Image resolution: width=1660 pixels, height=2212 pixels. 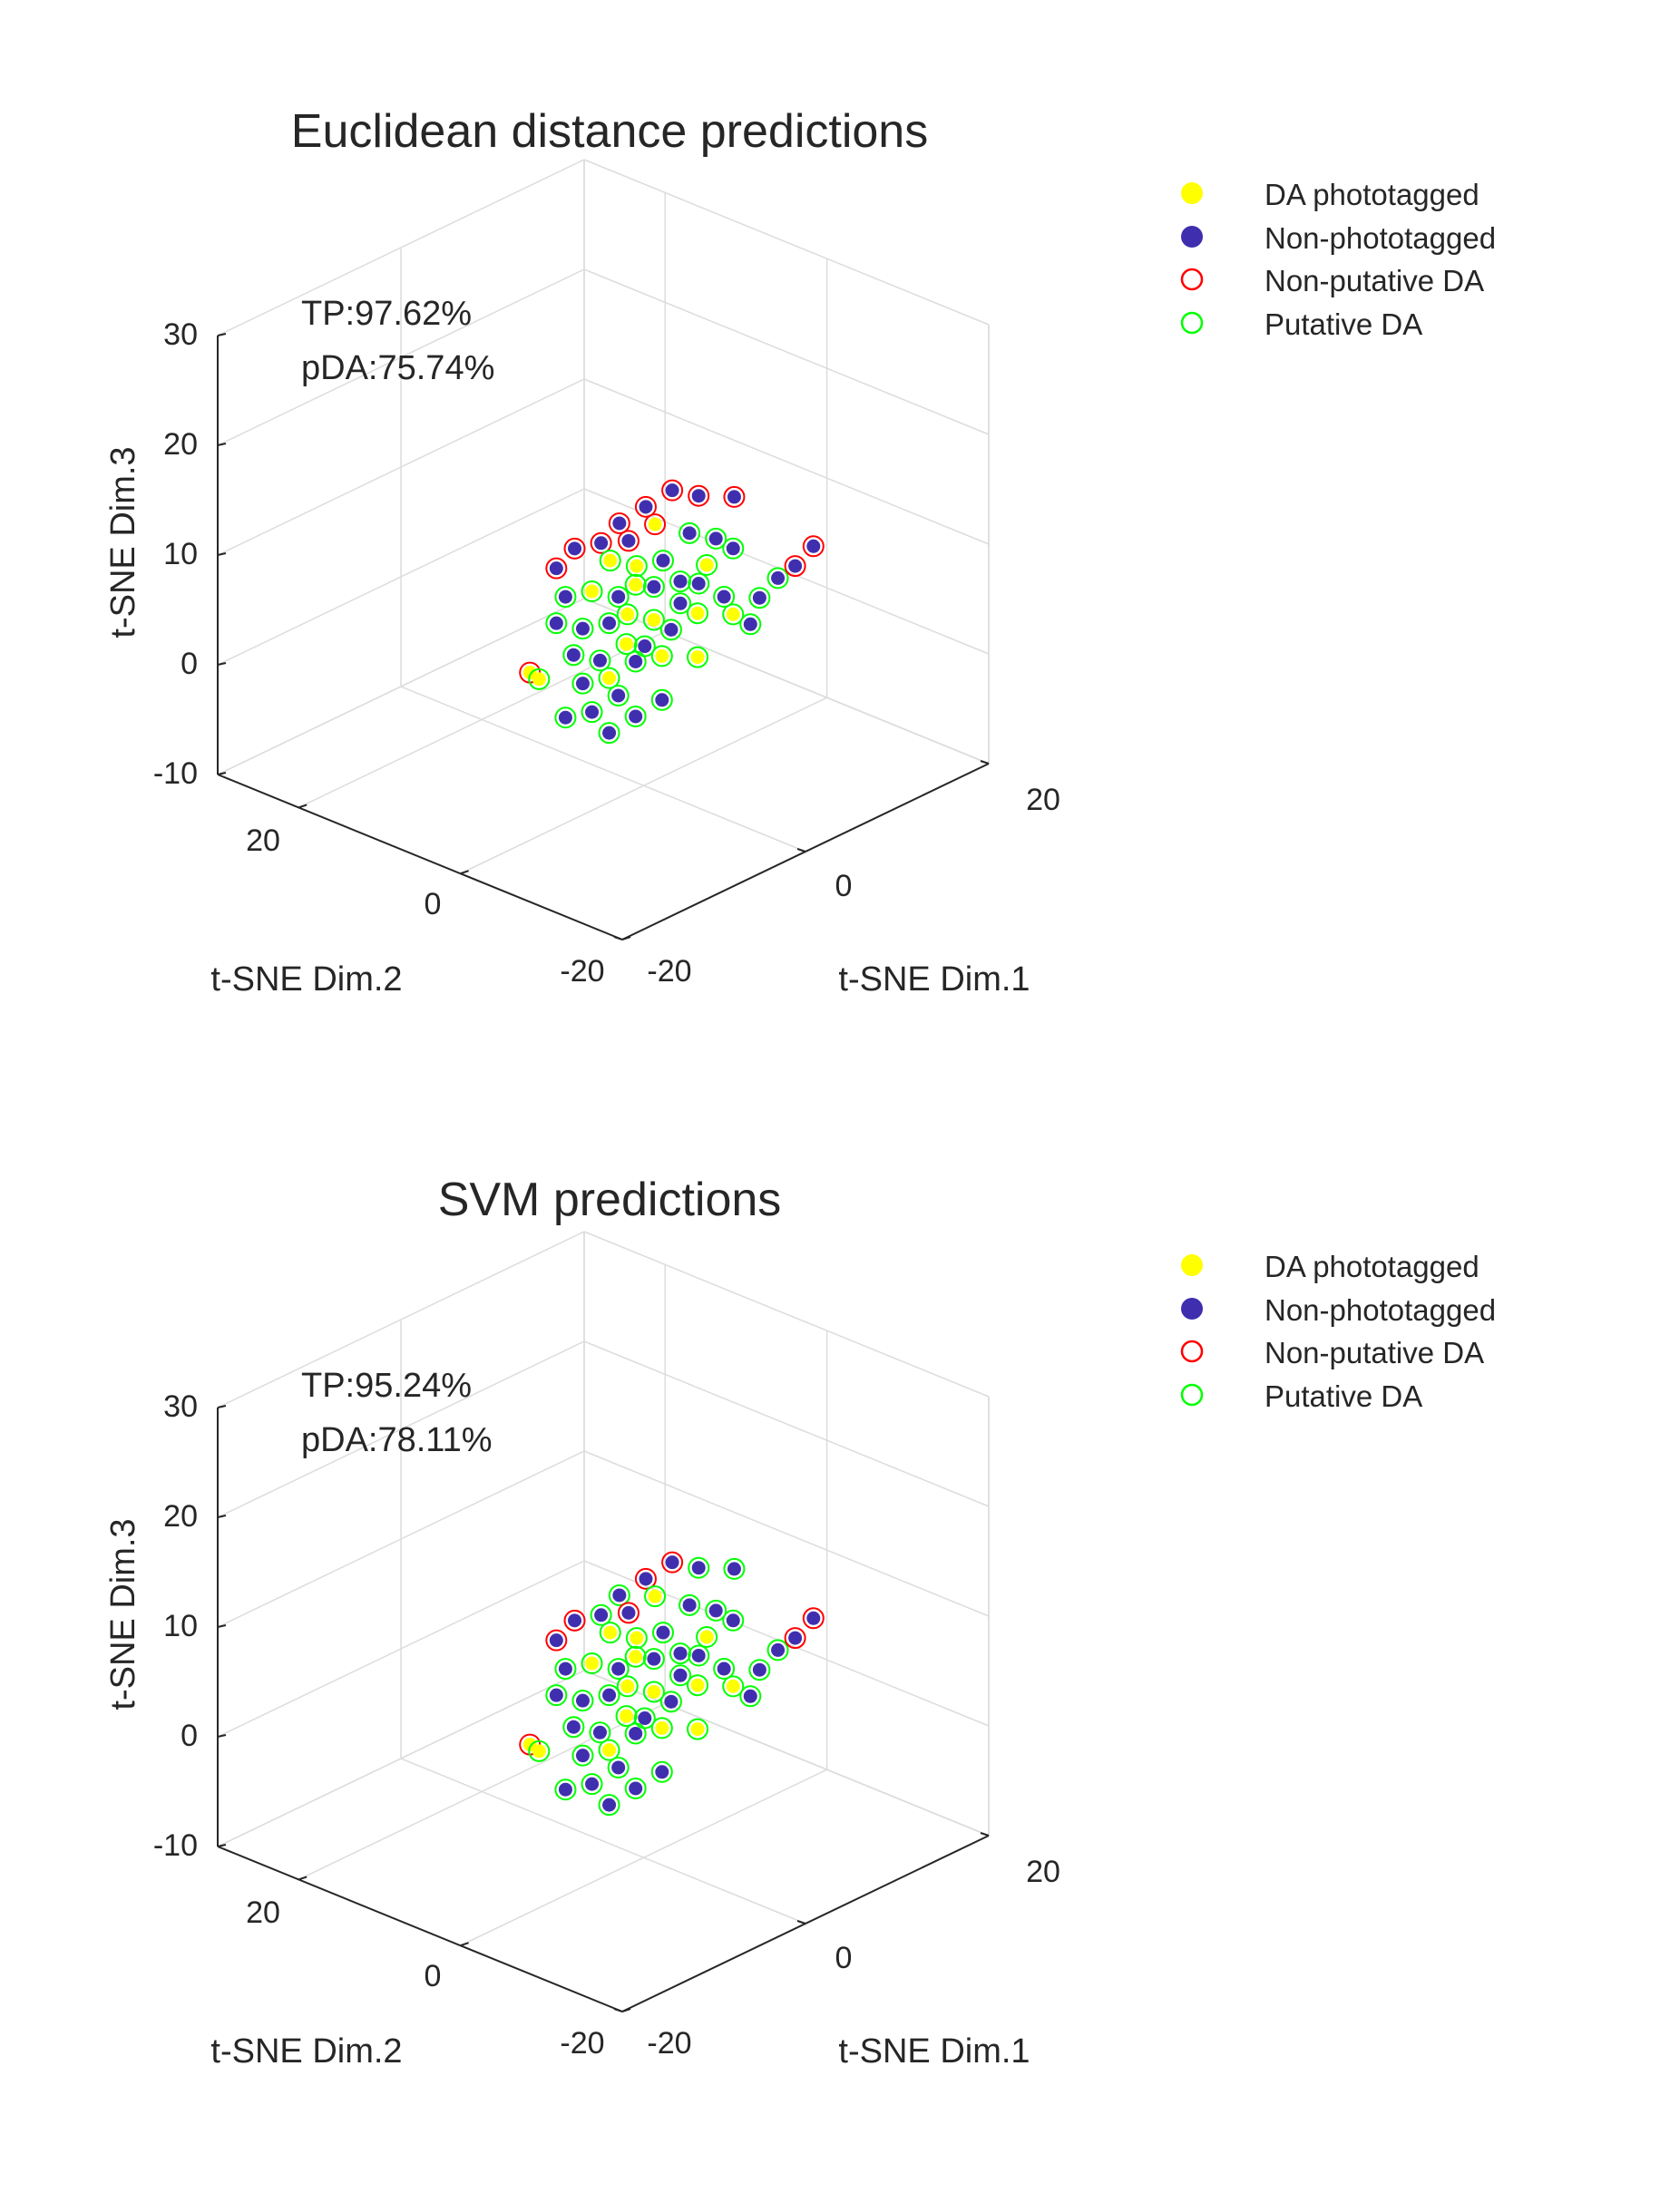 I want to click on axes-lines, so click(x=603, y=637).